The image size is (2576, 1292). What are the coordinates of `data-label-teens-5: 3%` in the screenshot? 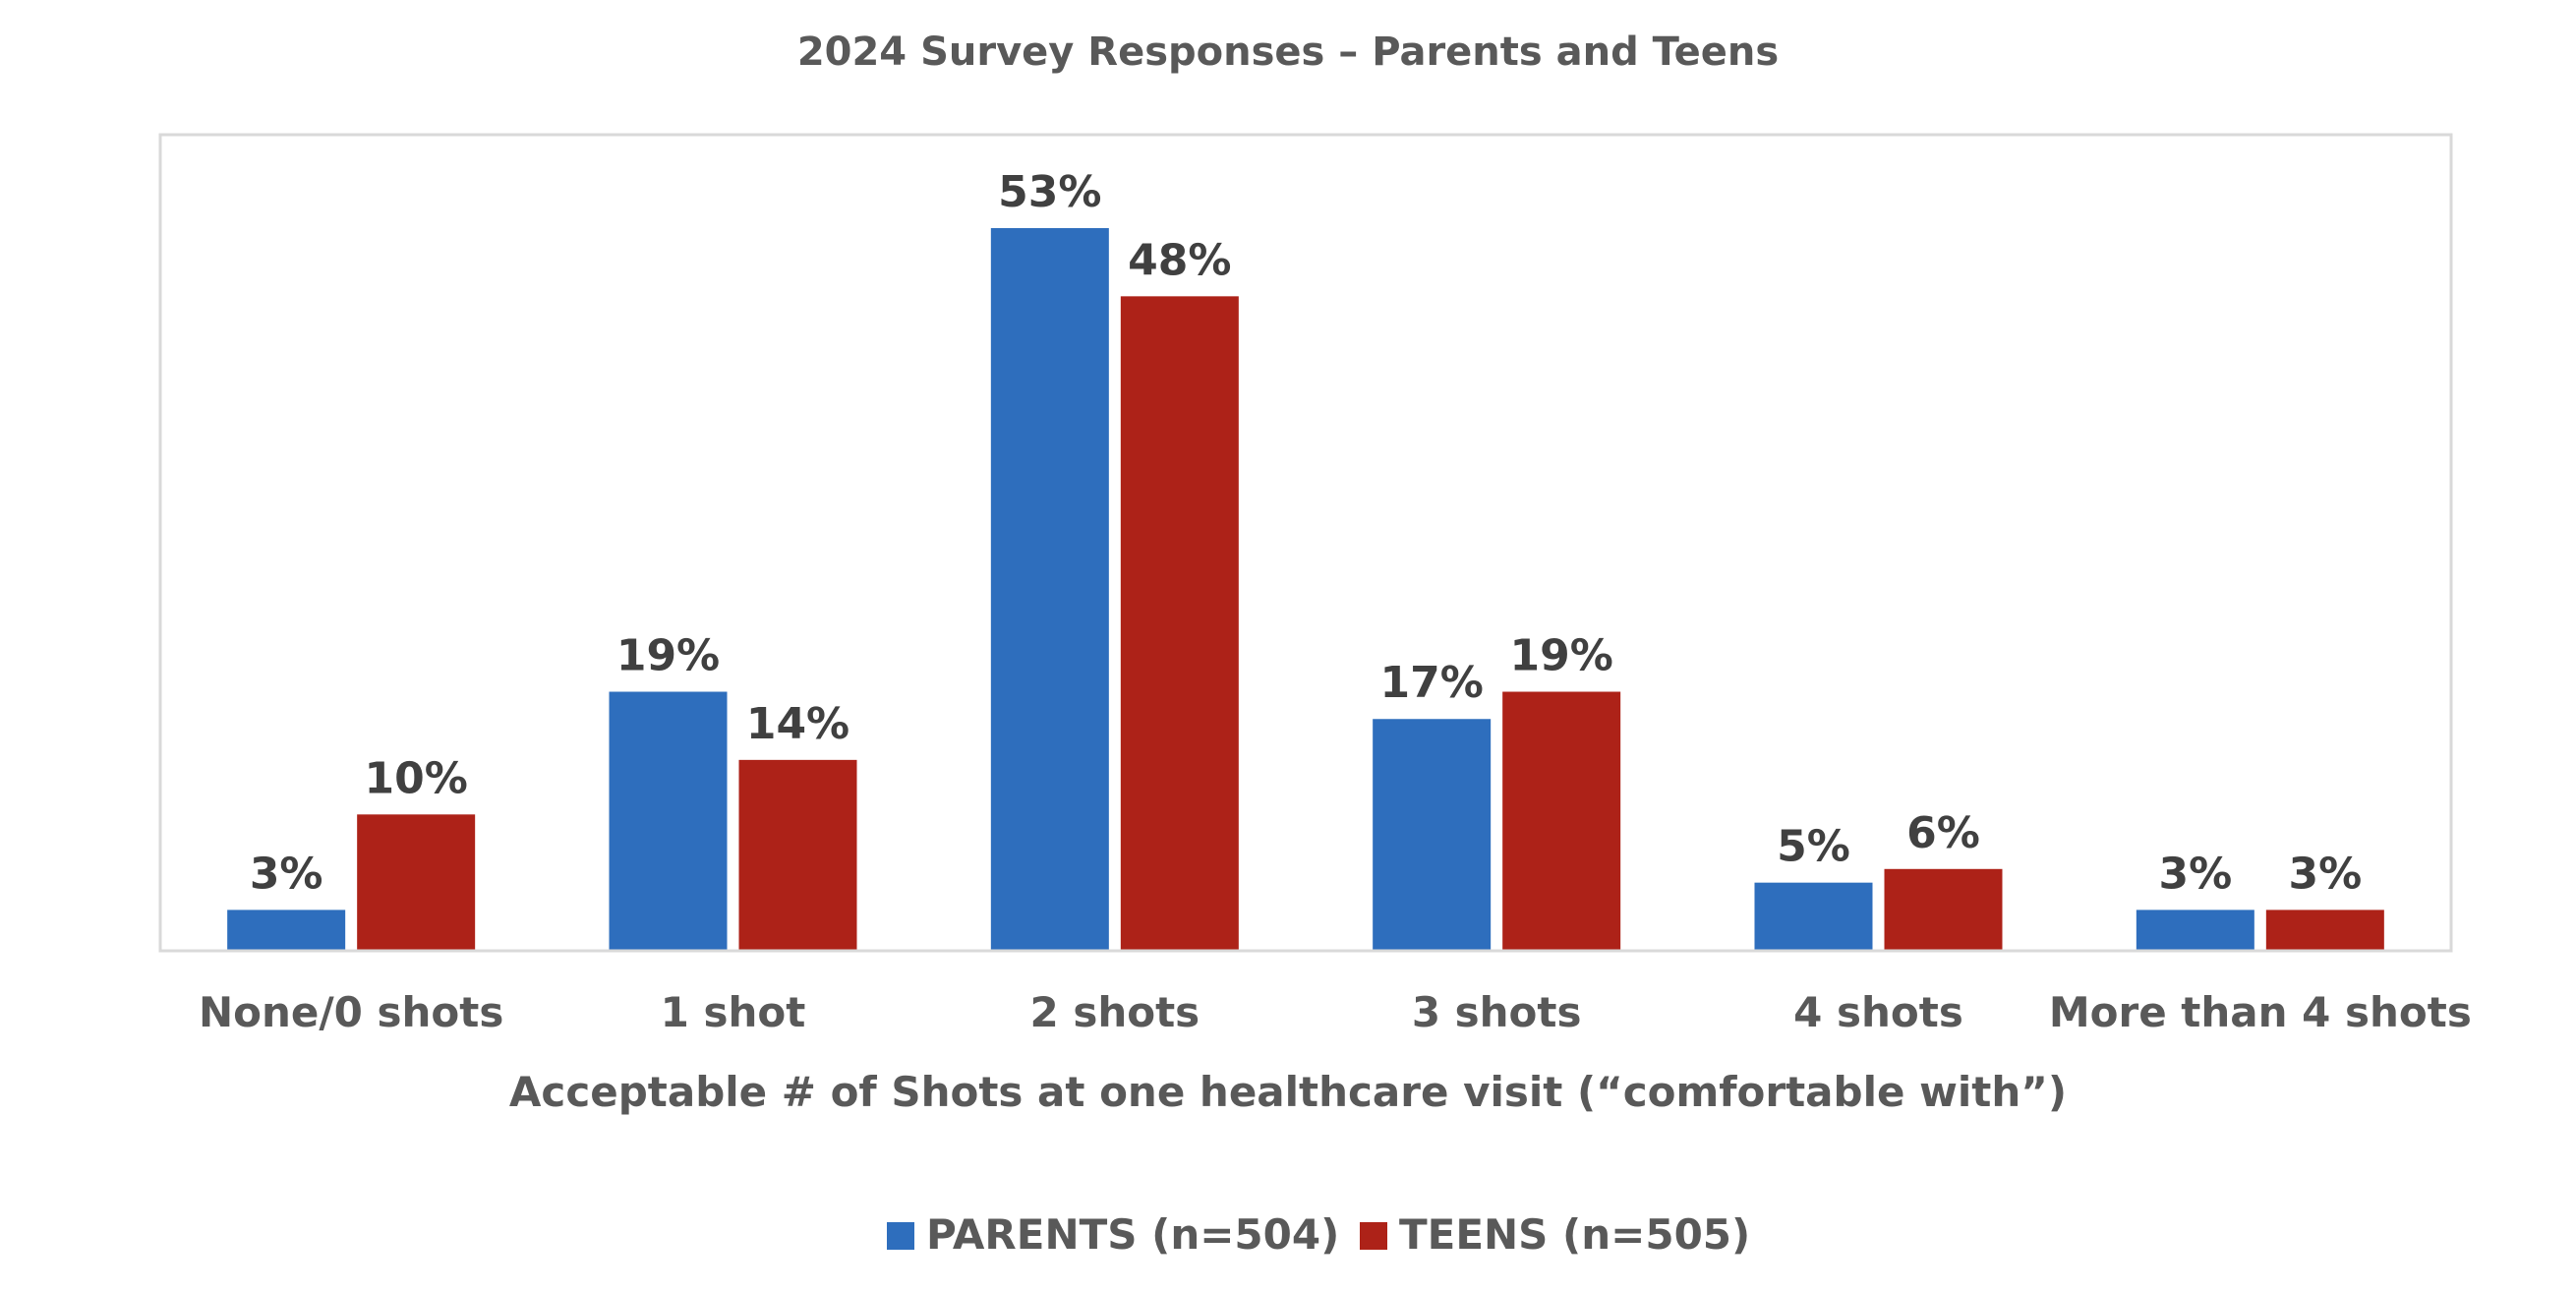 It's located at (2325, 874).